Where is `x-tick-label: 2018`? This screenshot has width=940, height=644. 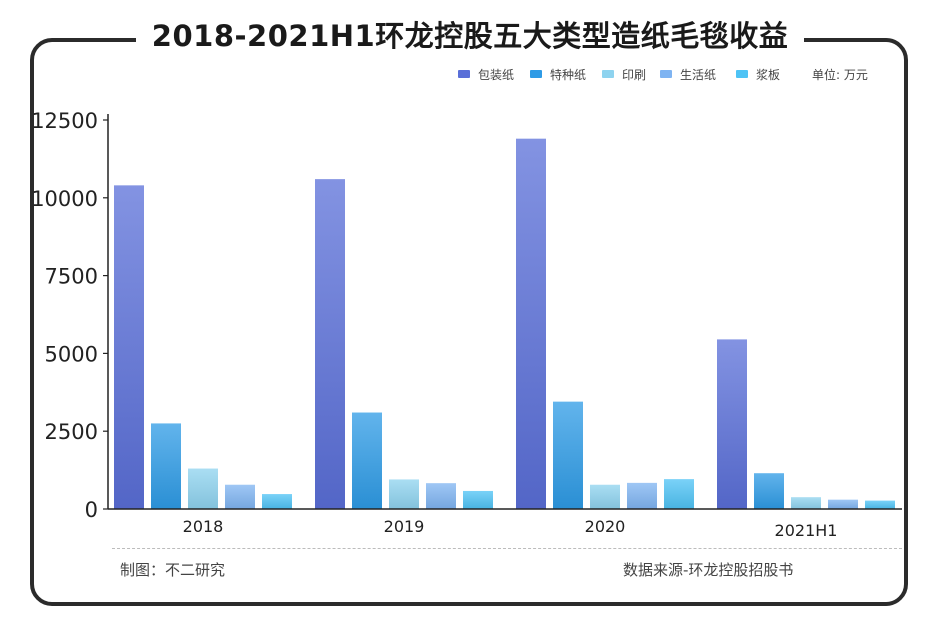 x-tick-label: 2018 is located at coordinates (203, 526).